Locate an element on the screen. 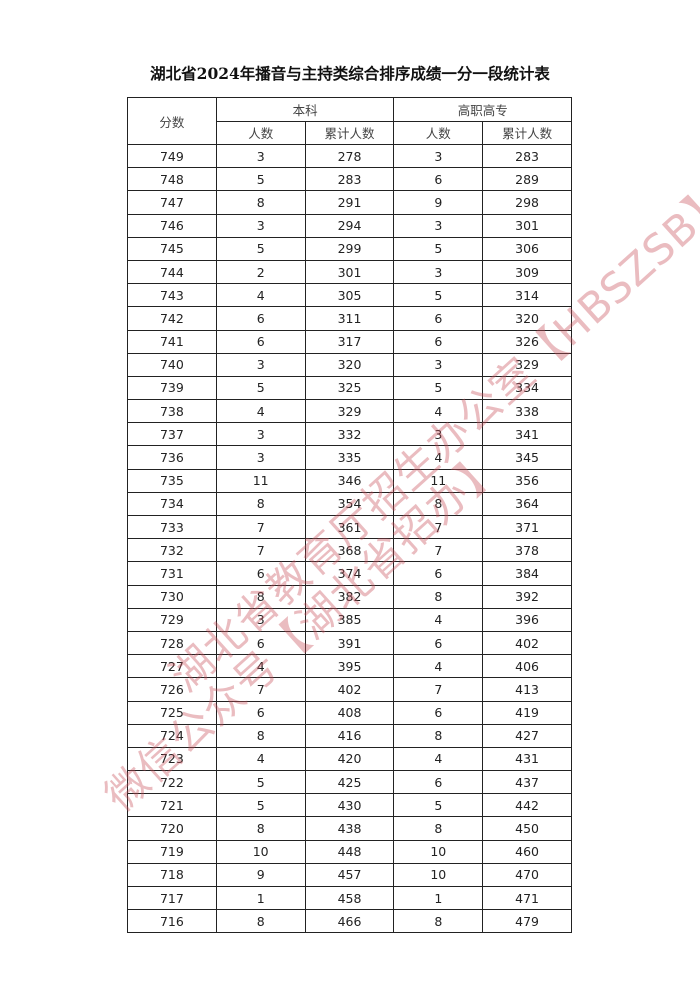  cell-undergrad-cumulative: 361 is located at coordinates (349, 527).